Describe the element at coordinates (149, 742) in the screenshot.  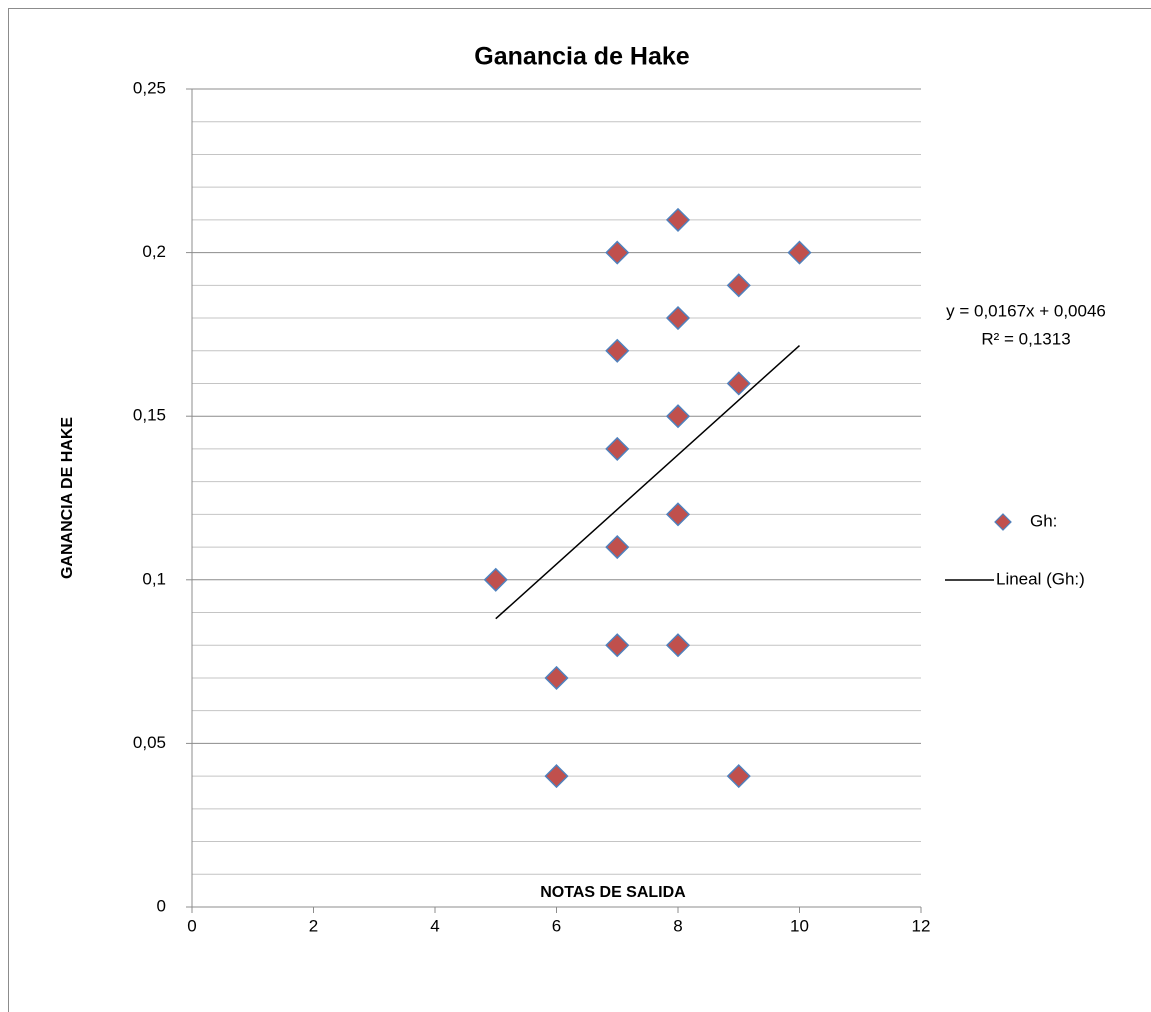
I see `y-tick-label: 0,05` at that location.